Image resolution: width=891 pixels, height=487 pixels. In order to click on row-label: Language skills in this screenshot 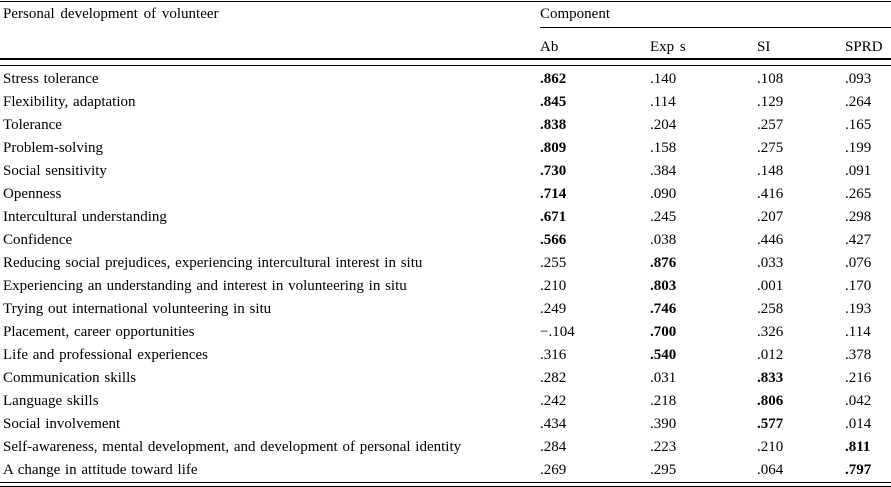, I will do `click(51, 401)`.